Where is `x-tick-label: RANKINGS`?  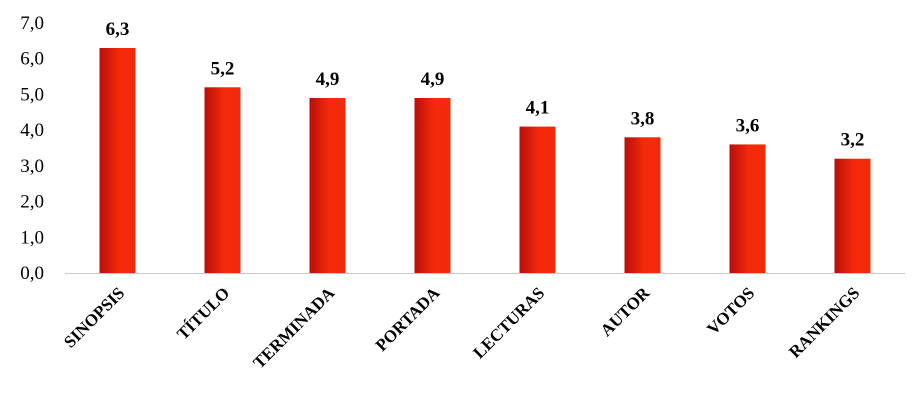
x-tick-label: RANKINGS is located at coordinates (824, 322).